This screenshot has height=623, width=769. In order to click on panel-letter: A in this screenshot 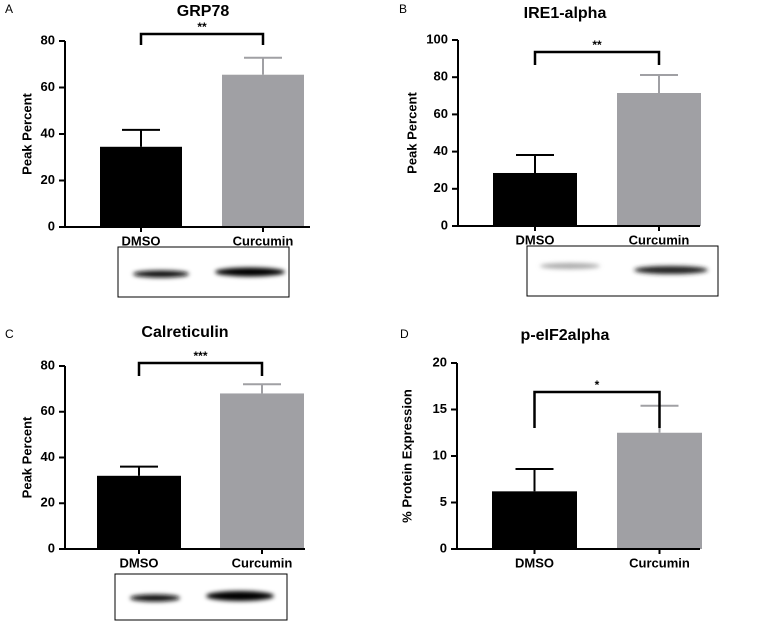, I will do `click(9, 9)`.